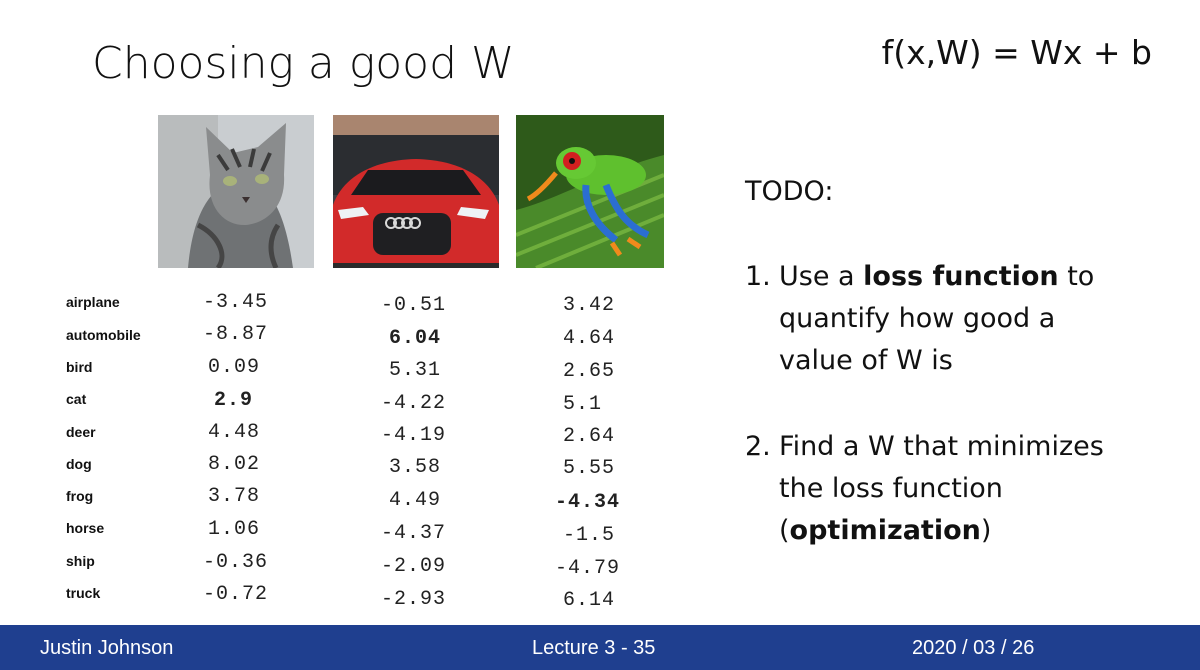  What do you see at coordinates (414, 599) in the screenshot?
I see `score-value: -2.93` at bounding box center [414, 599].